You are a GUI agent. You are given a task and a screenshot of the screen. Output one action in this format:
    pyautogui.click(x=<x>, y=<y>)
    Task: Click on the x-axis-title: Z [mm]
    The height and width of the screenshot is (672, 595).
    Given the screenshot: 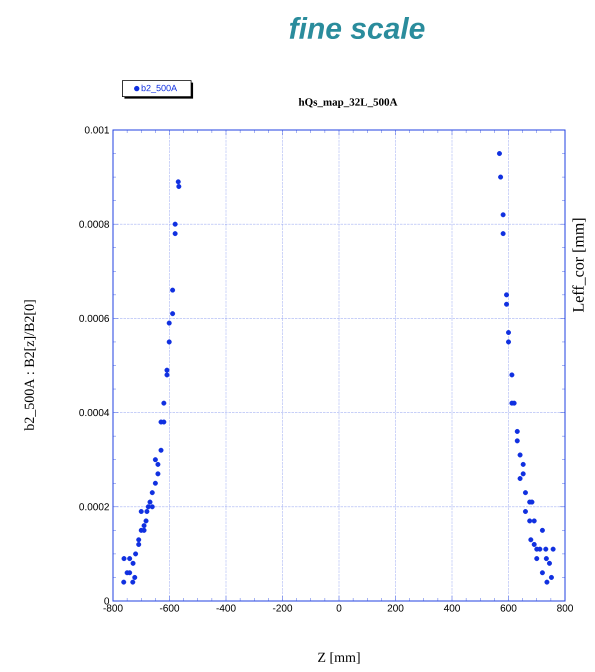 What is the action you would take?
    pyautogui.click(x=339, y=658)
    